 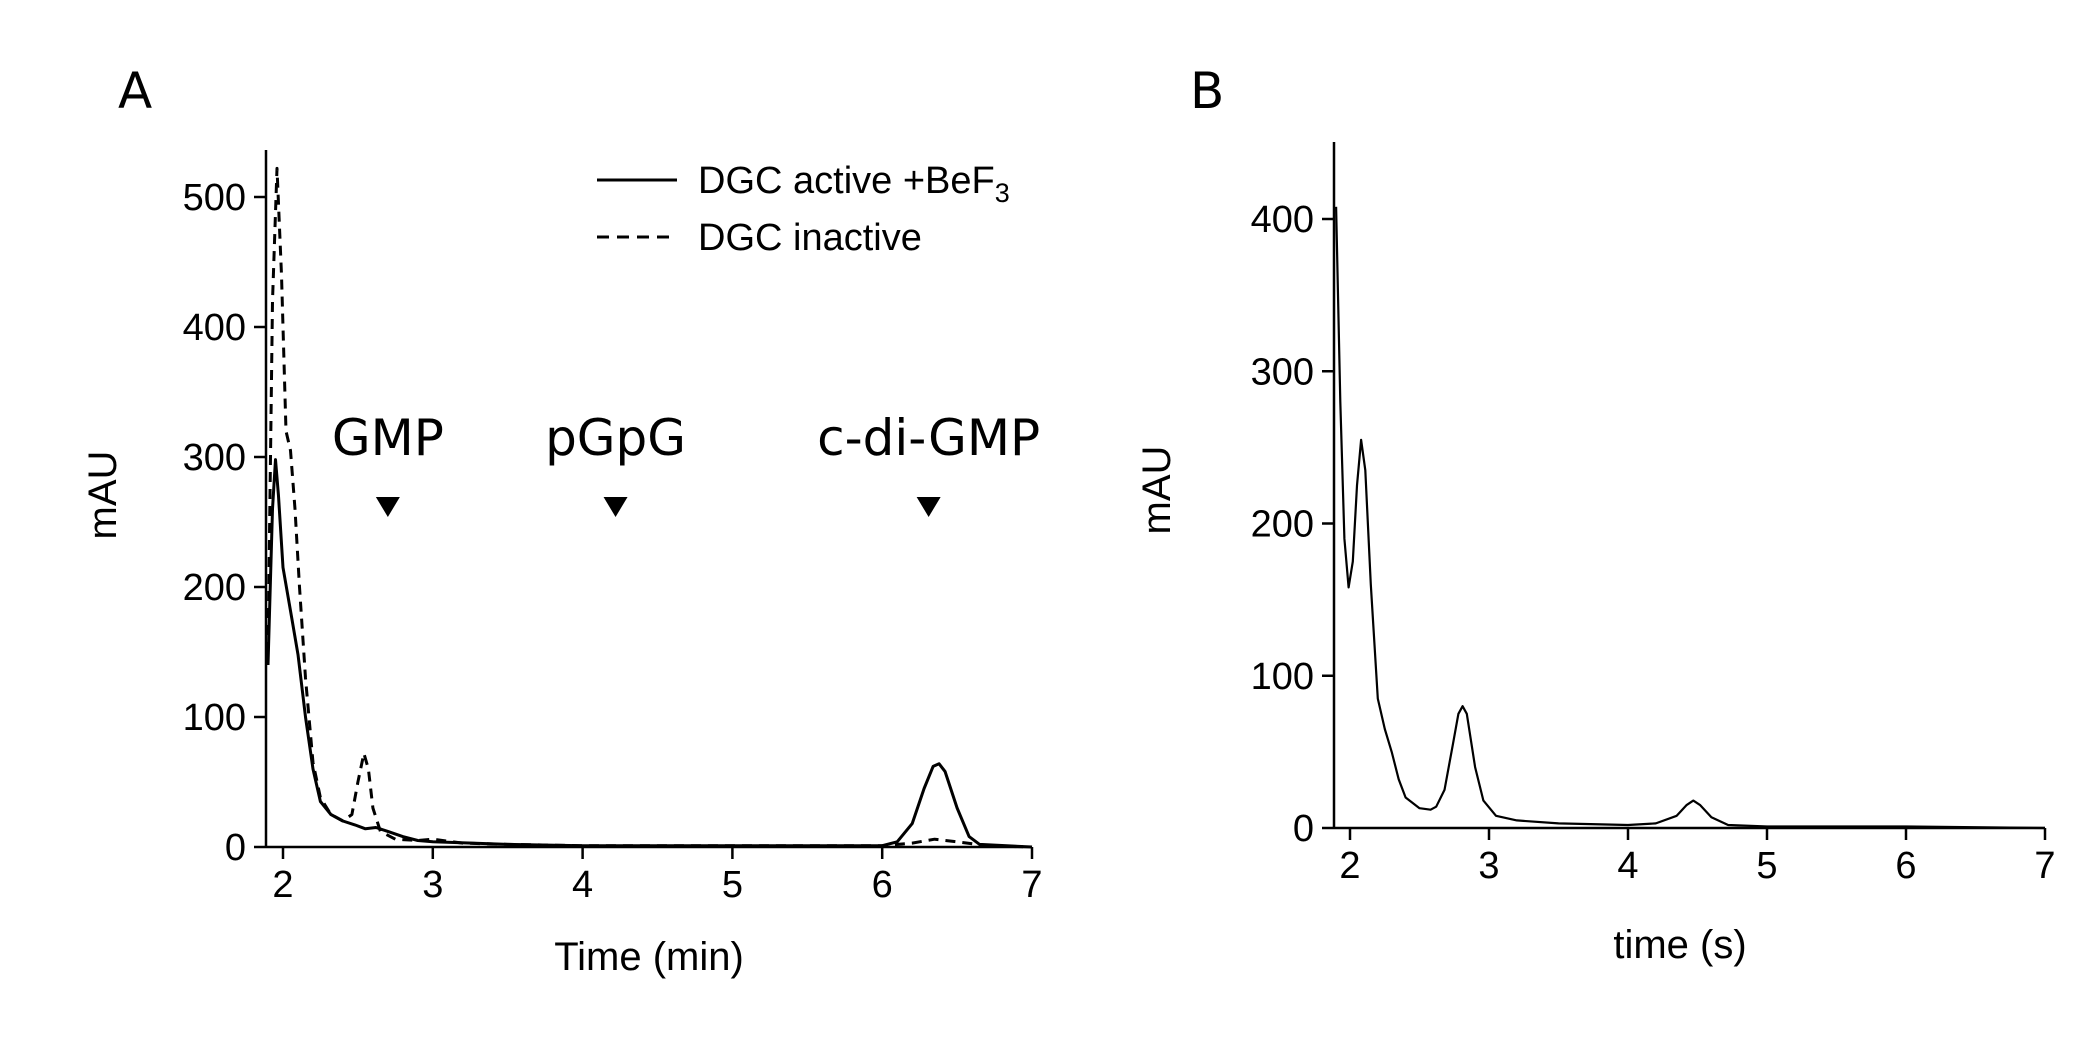 I want to click on peak-annotation-label: c-di-GMP, so click(x=928, y=438).